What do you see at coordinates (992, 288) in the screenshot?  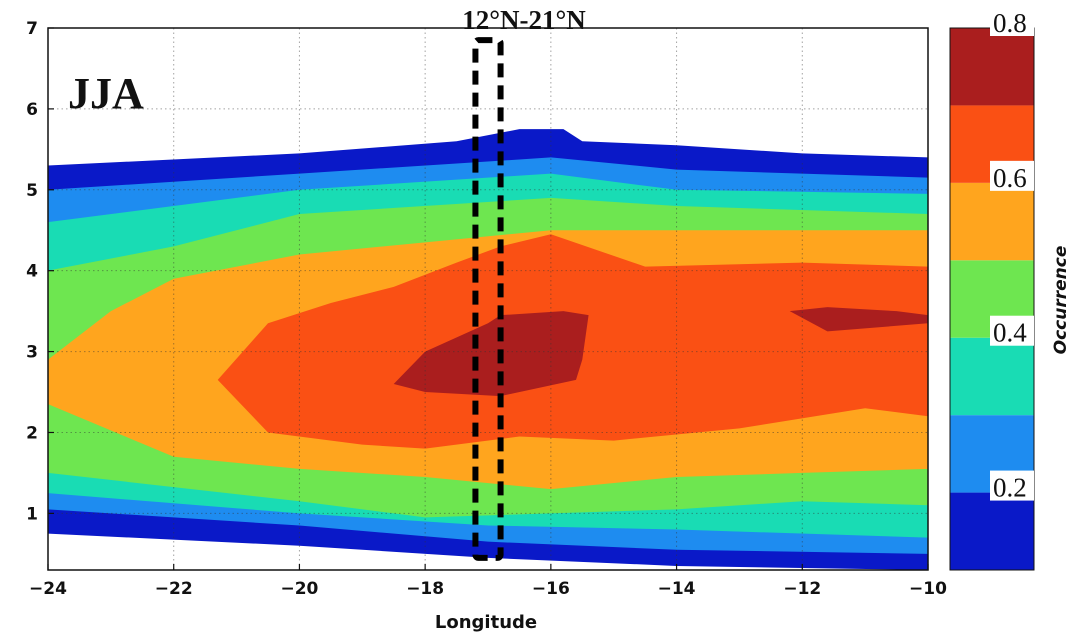 I see `colorbar: 0.2 0.4 0.6 0.8` at bounding box center [992, 288].